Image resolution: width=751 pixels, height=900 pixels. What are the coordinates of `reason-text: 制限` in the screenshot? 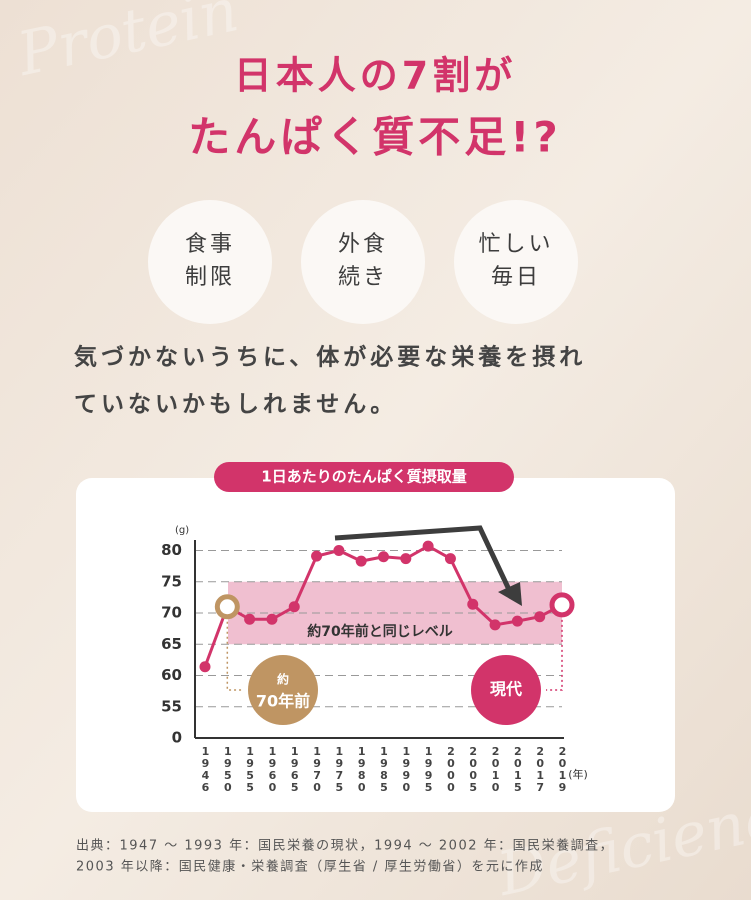 It's located at (210, 277).